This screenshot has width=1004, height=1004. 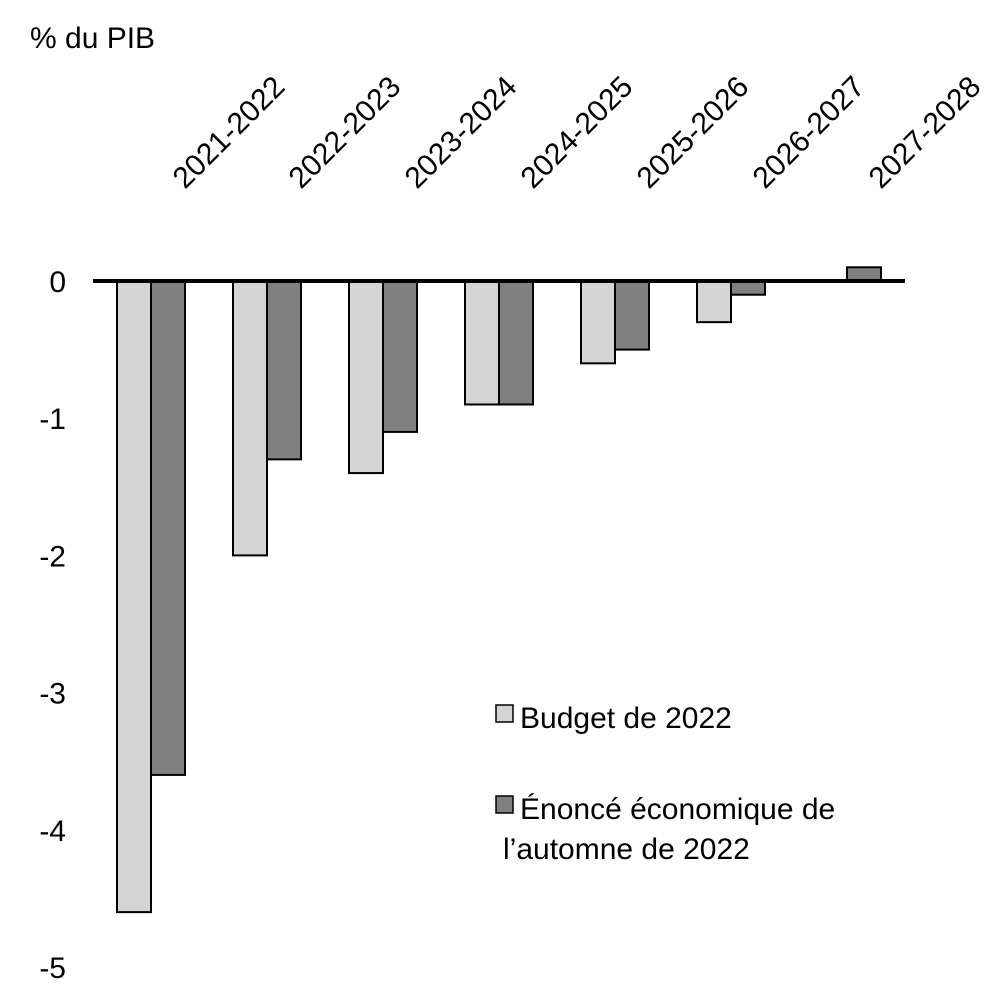 What do you see at coordinates (52, 694) in the screenshot?
I see `y-tick-label: -3` at bounding box center [52, 694].